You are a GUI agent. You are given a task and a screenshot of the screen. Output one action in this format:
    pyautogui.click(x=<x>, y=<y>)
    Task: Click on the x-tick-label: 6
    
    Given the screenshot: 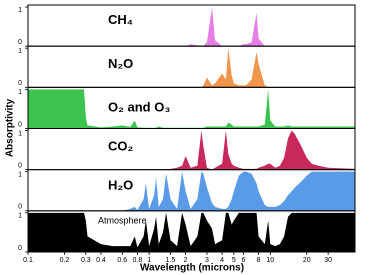 What is the action you would take?
    pyautogui.click(x=243, y=260)
    